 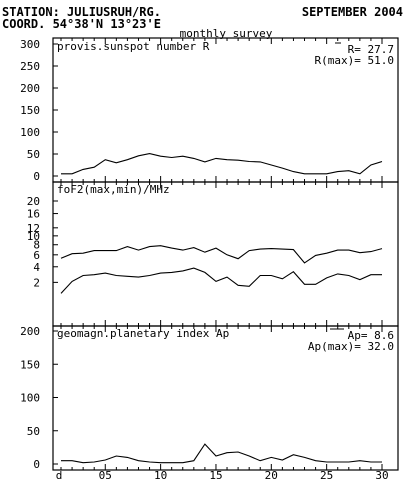 I want to click on y-tick-label-sunspot-100: 100, so click(x=30, y=132).